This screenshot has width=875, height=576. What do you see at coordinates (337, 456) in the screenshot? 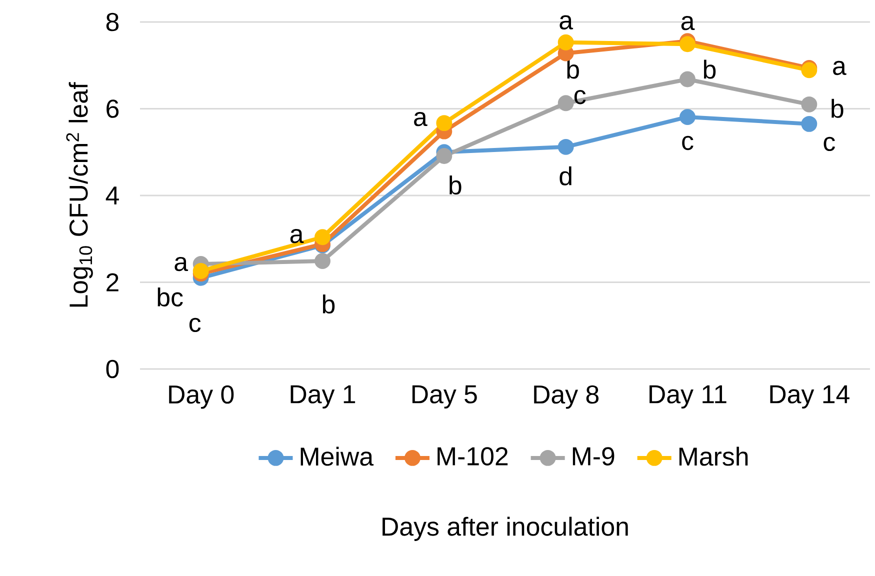
I see `legend-label: Meiwa` at bounding box center [337, 456].